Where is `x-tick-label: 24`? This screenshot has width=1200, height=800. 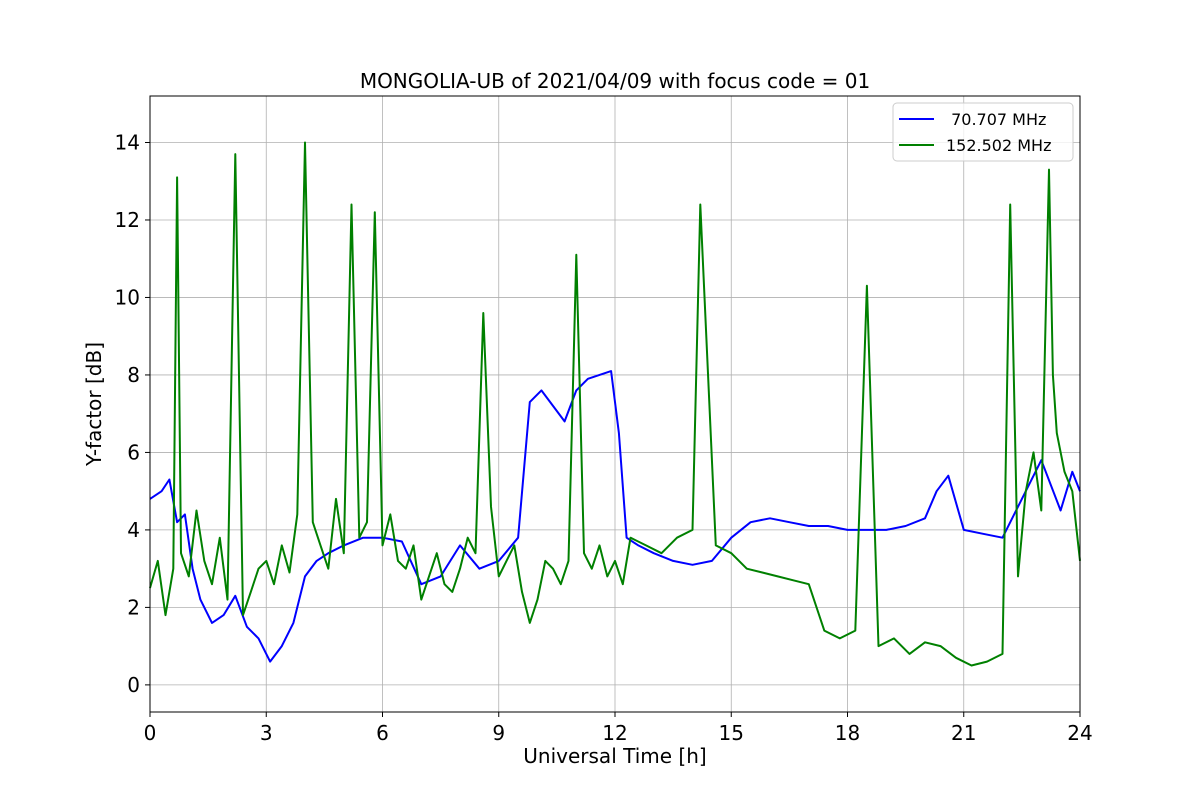 x-tick-label: 24 is located at coordinates (1079, 733).